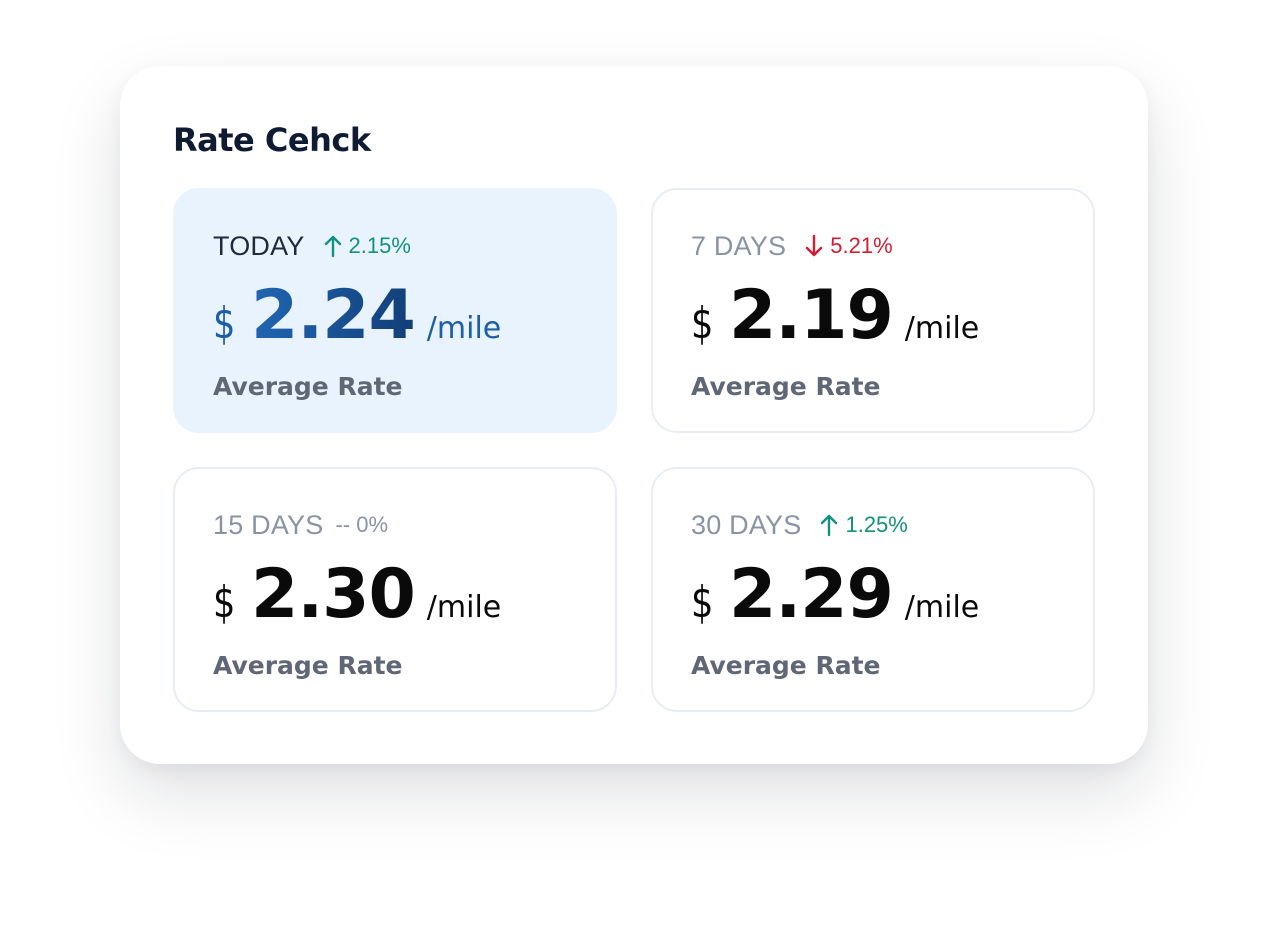  I want to click on change-percent: 5.21%, so click(861, 245).